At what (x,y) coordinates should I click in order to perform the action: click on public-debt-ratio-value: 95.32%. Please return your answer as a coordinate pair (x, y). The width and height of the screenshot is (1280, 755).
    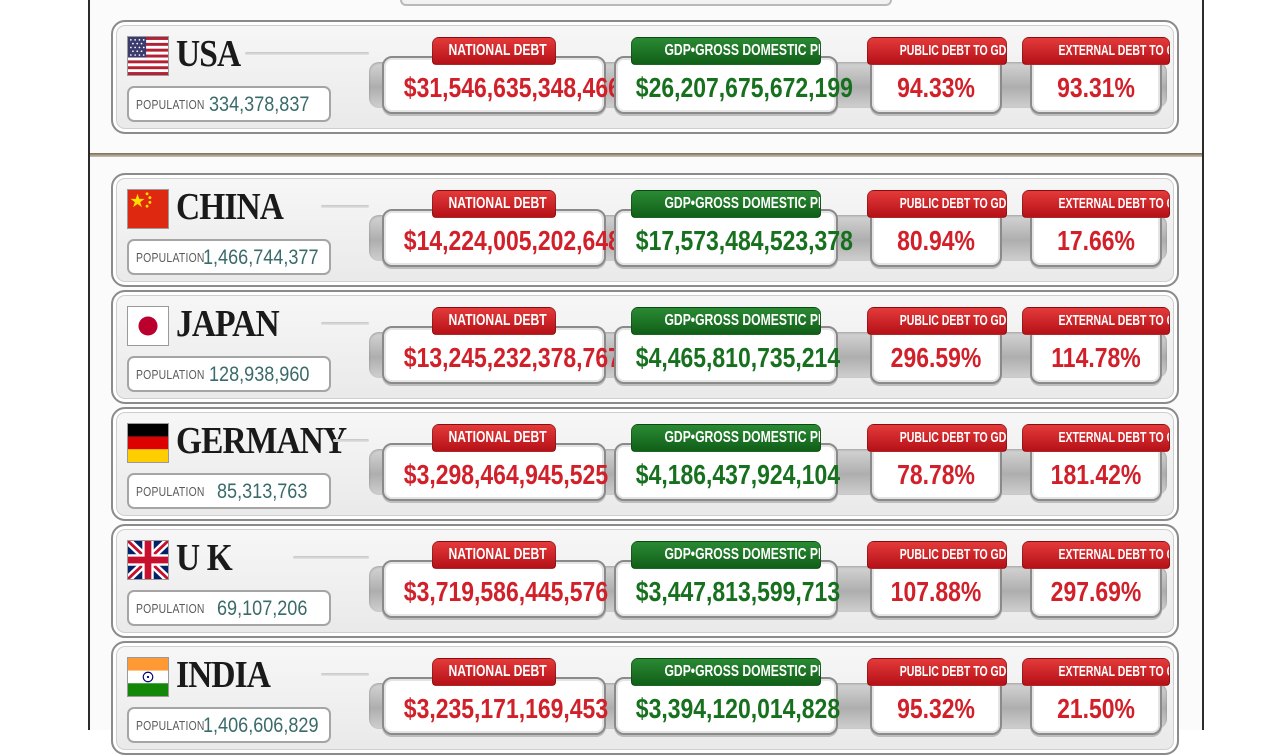
    Looking at the image, I should click on (936, 708).